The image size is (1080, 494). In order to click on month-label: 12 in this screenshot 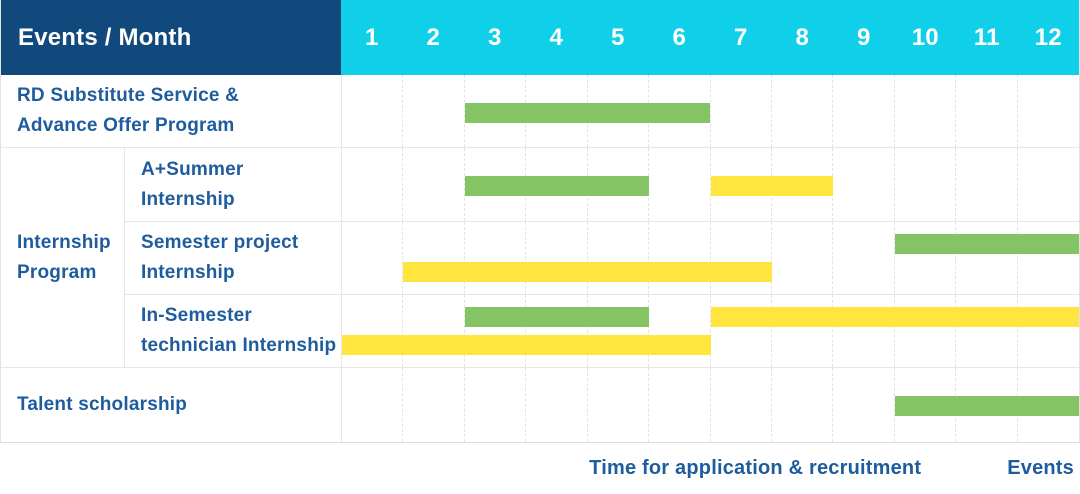, I will do `click(1048, 37)`.